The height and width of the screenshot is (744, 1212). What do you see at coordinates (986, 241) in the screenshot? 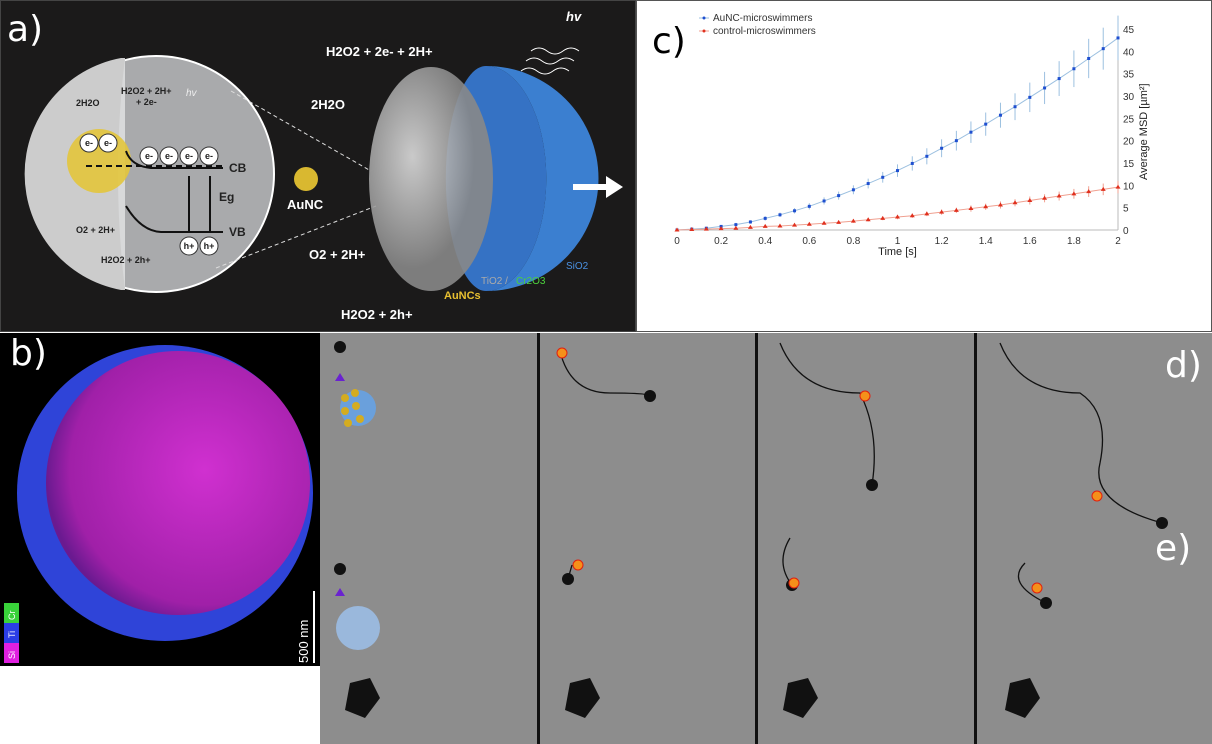
I see `x-tick-label: 1.4` at bounding box center [986, 241].